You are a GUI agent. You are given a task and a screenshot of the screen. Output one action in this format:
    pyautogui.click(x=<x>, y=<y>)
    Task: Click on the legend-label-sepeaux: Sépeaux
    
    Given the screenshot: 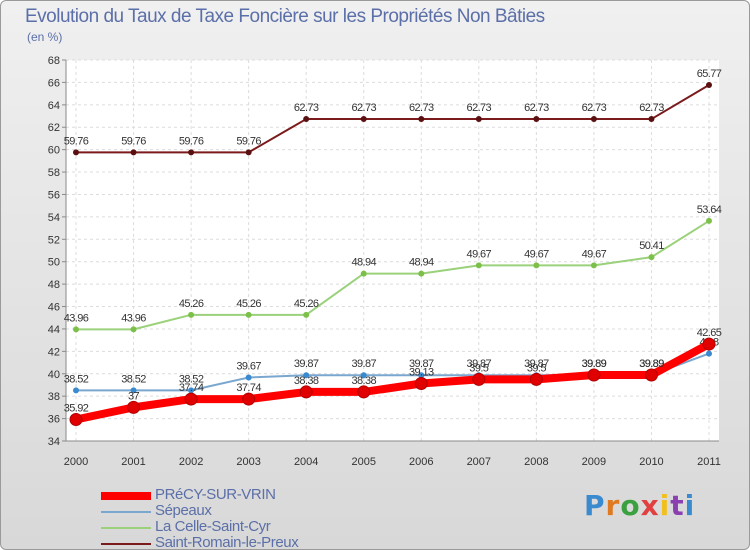 What is the action you would take?
    pyautogui.click(x=183, y=510)
    